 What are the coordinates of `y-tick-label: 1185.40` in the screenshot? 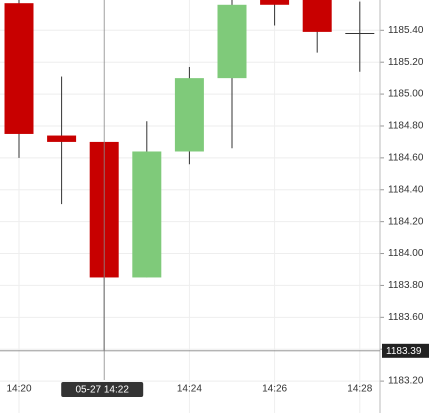 It's located at (406, 30).